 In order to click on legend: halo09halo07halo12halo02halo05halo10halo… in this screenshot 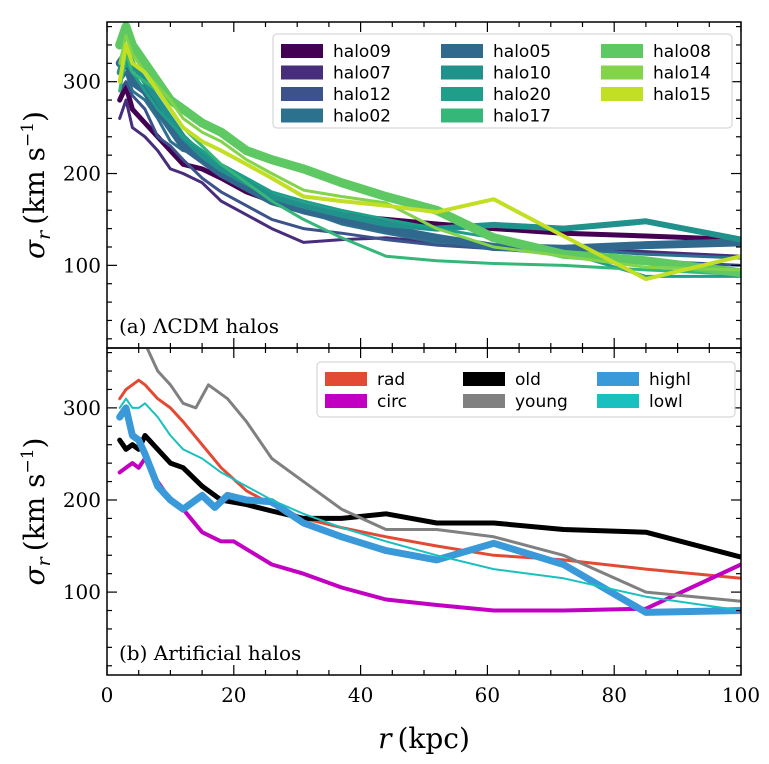, I will do `click(502, 81)`.